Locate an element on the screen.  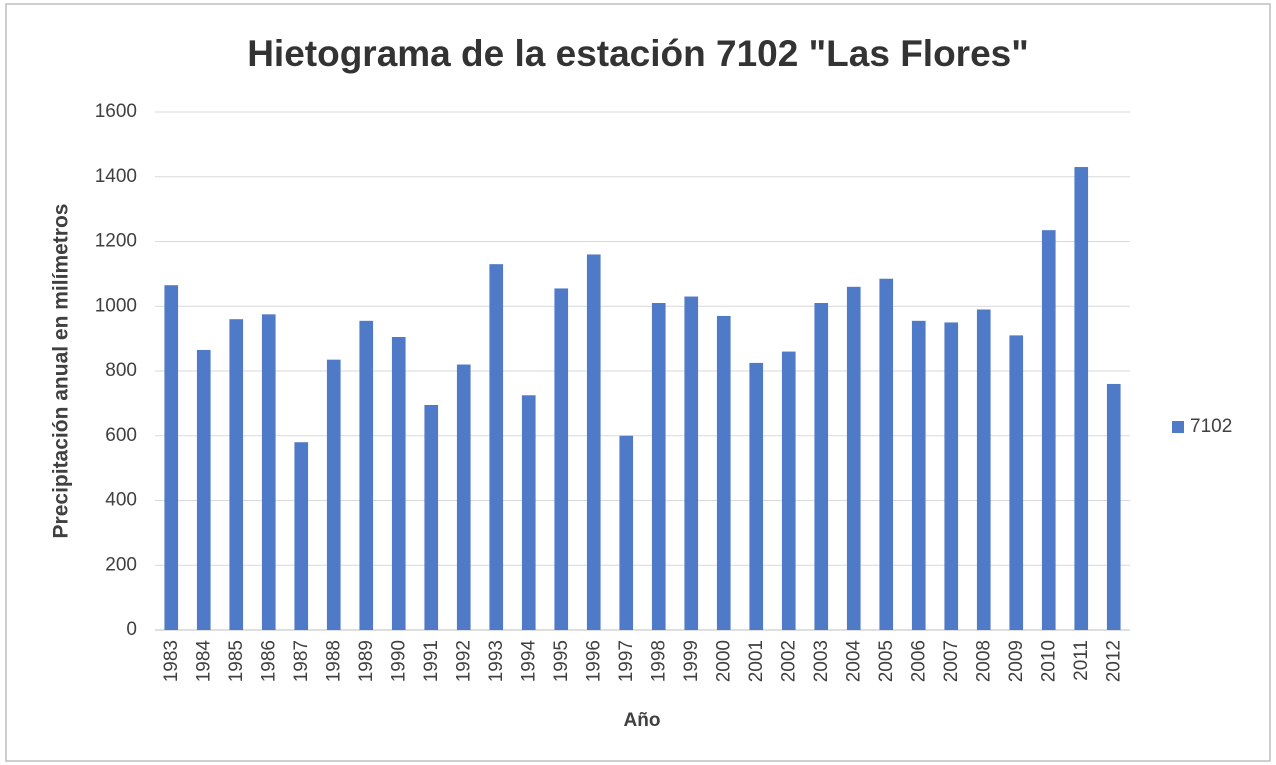
y-tick-label: 1600 is located at coordinates (116, 111).